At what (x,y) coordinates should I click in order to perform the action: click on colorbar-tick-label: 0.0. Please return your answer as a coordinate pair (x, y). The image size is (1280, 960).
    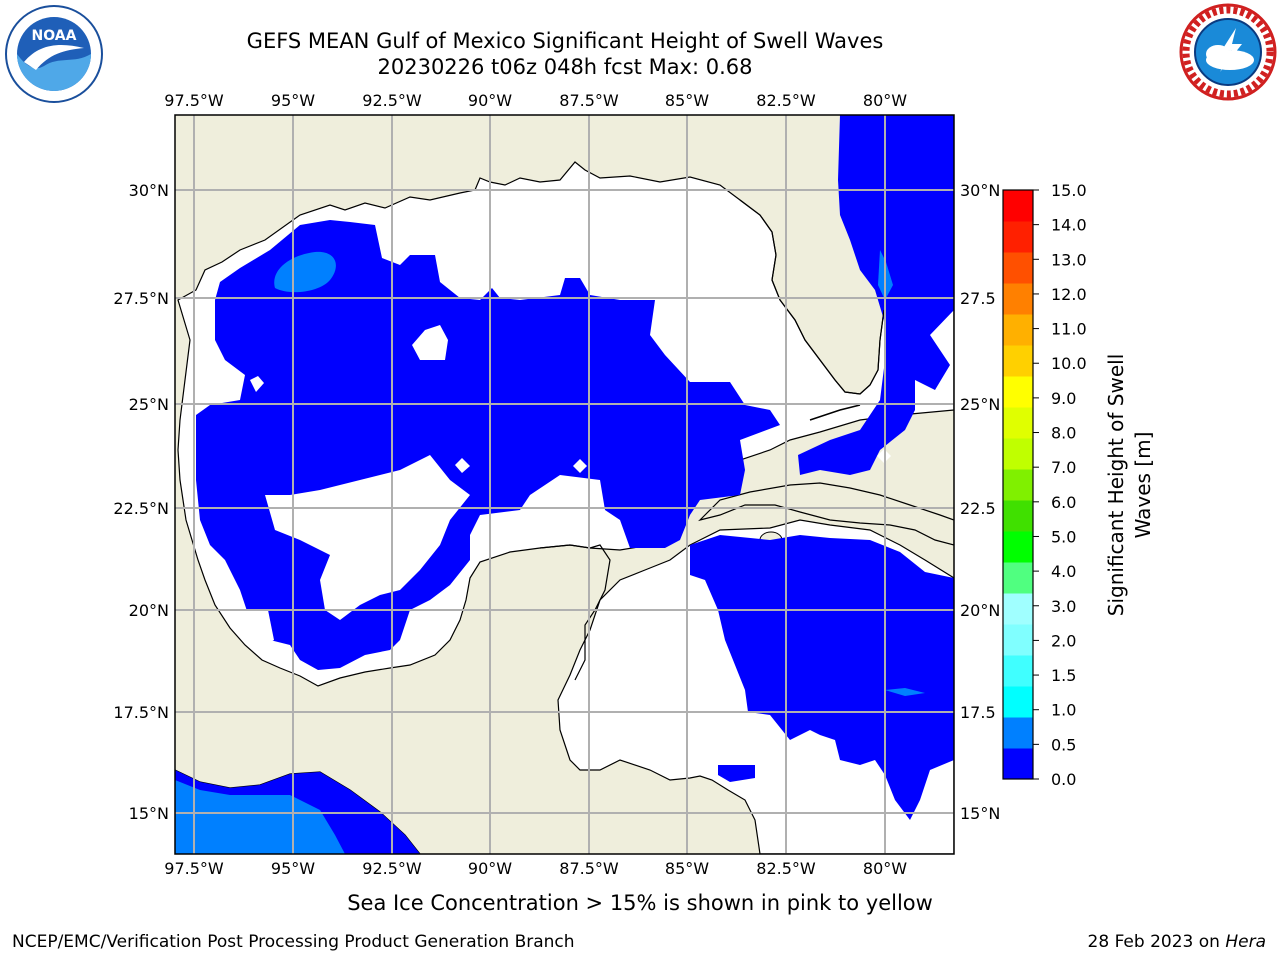
    Looking at the image, I should click on (1063, 779).